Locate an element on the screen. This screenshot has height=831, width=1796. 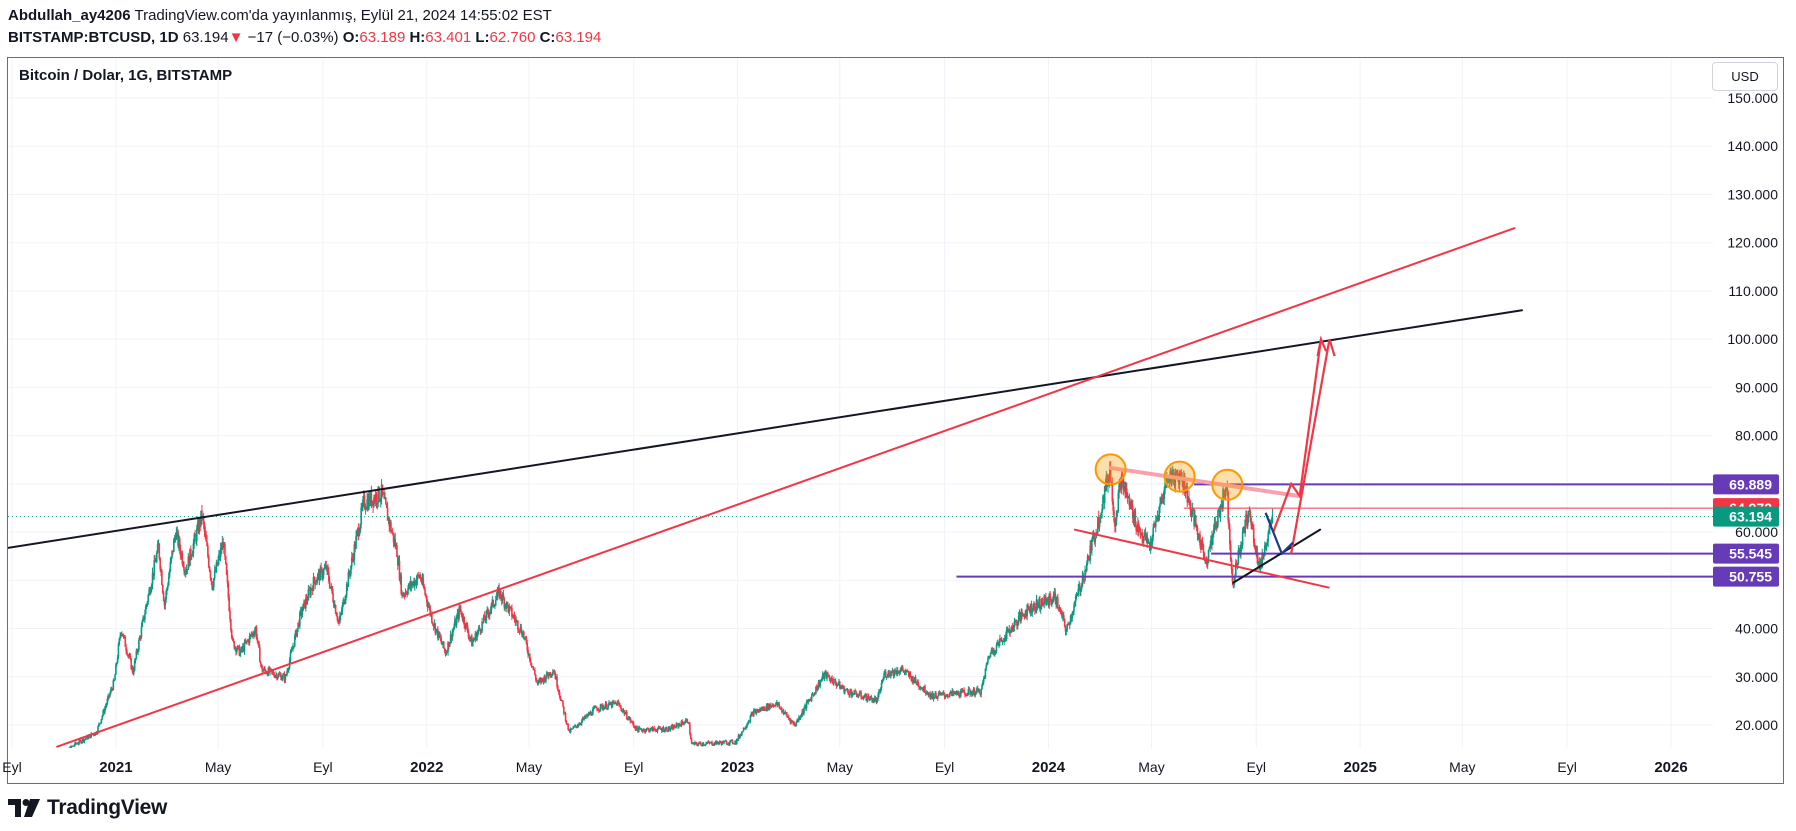
x-tick-label: Eyl is located at coordinates (11, 767).